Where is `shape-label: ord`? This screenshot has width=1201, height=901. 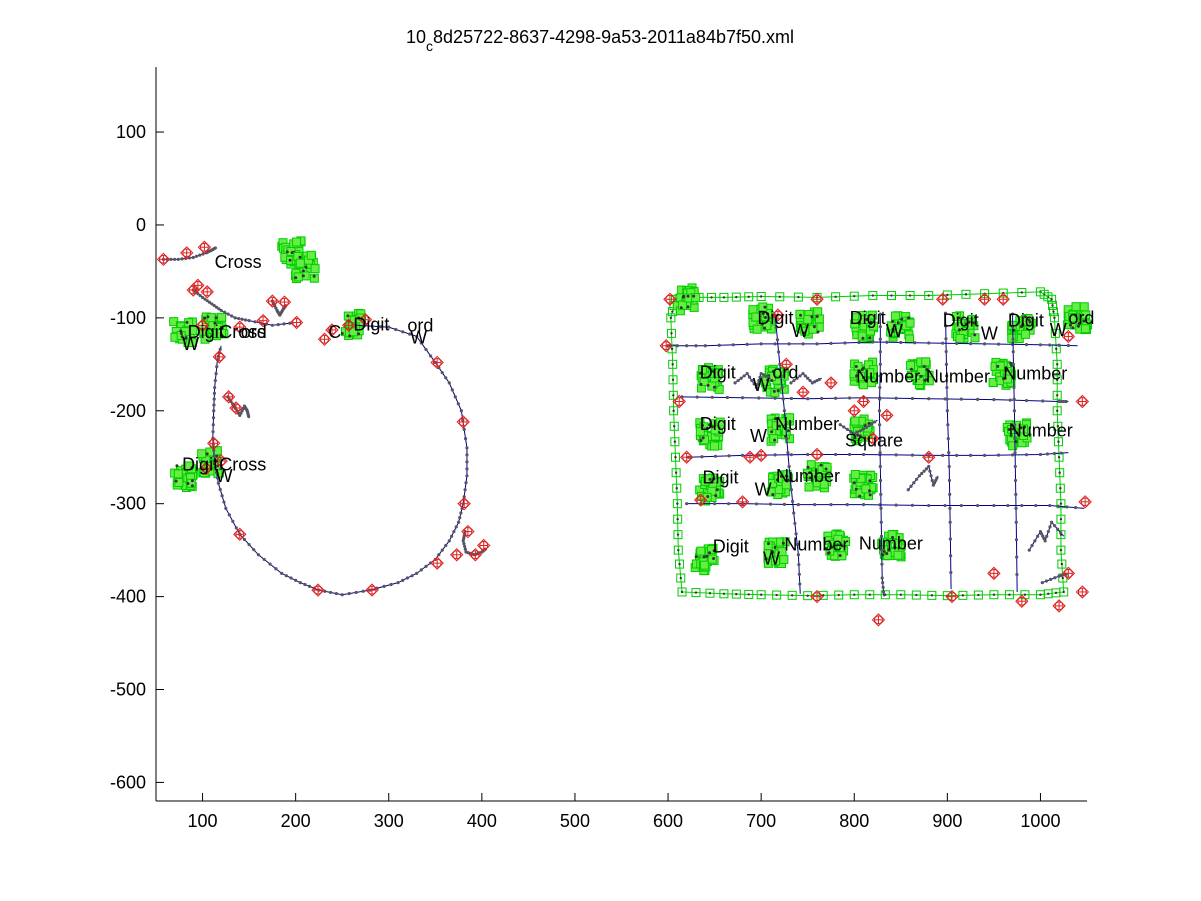
shape-label: ord is located at coordinates (1081, 318).